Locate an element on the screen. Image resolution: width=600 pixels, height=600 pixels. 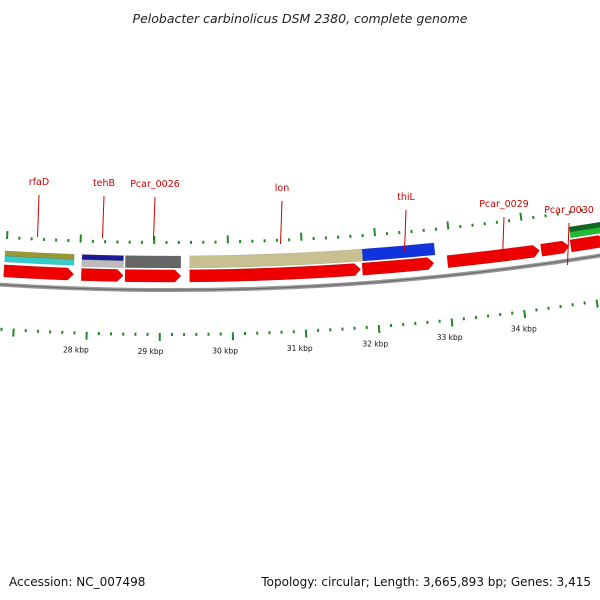
genome-backbone is located at coordinates (300, 272).